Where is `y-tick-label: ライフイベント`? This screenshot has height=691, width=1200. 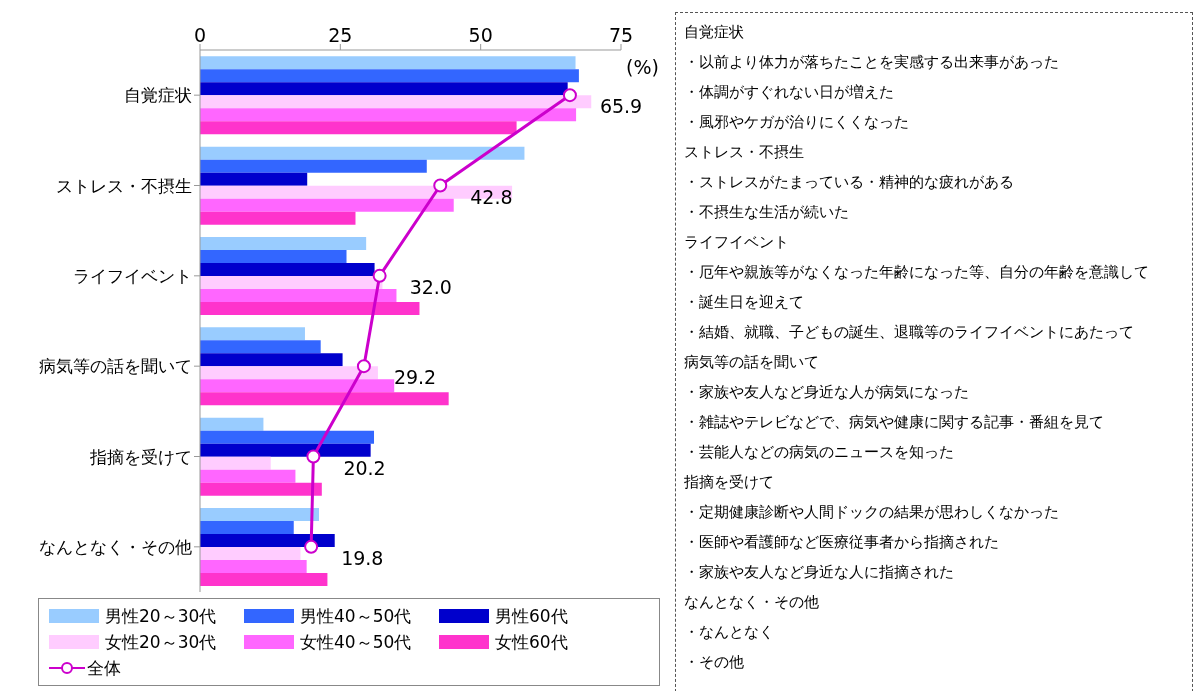 y-tick-label: ライフイベント is located at coordinates (132, 275).